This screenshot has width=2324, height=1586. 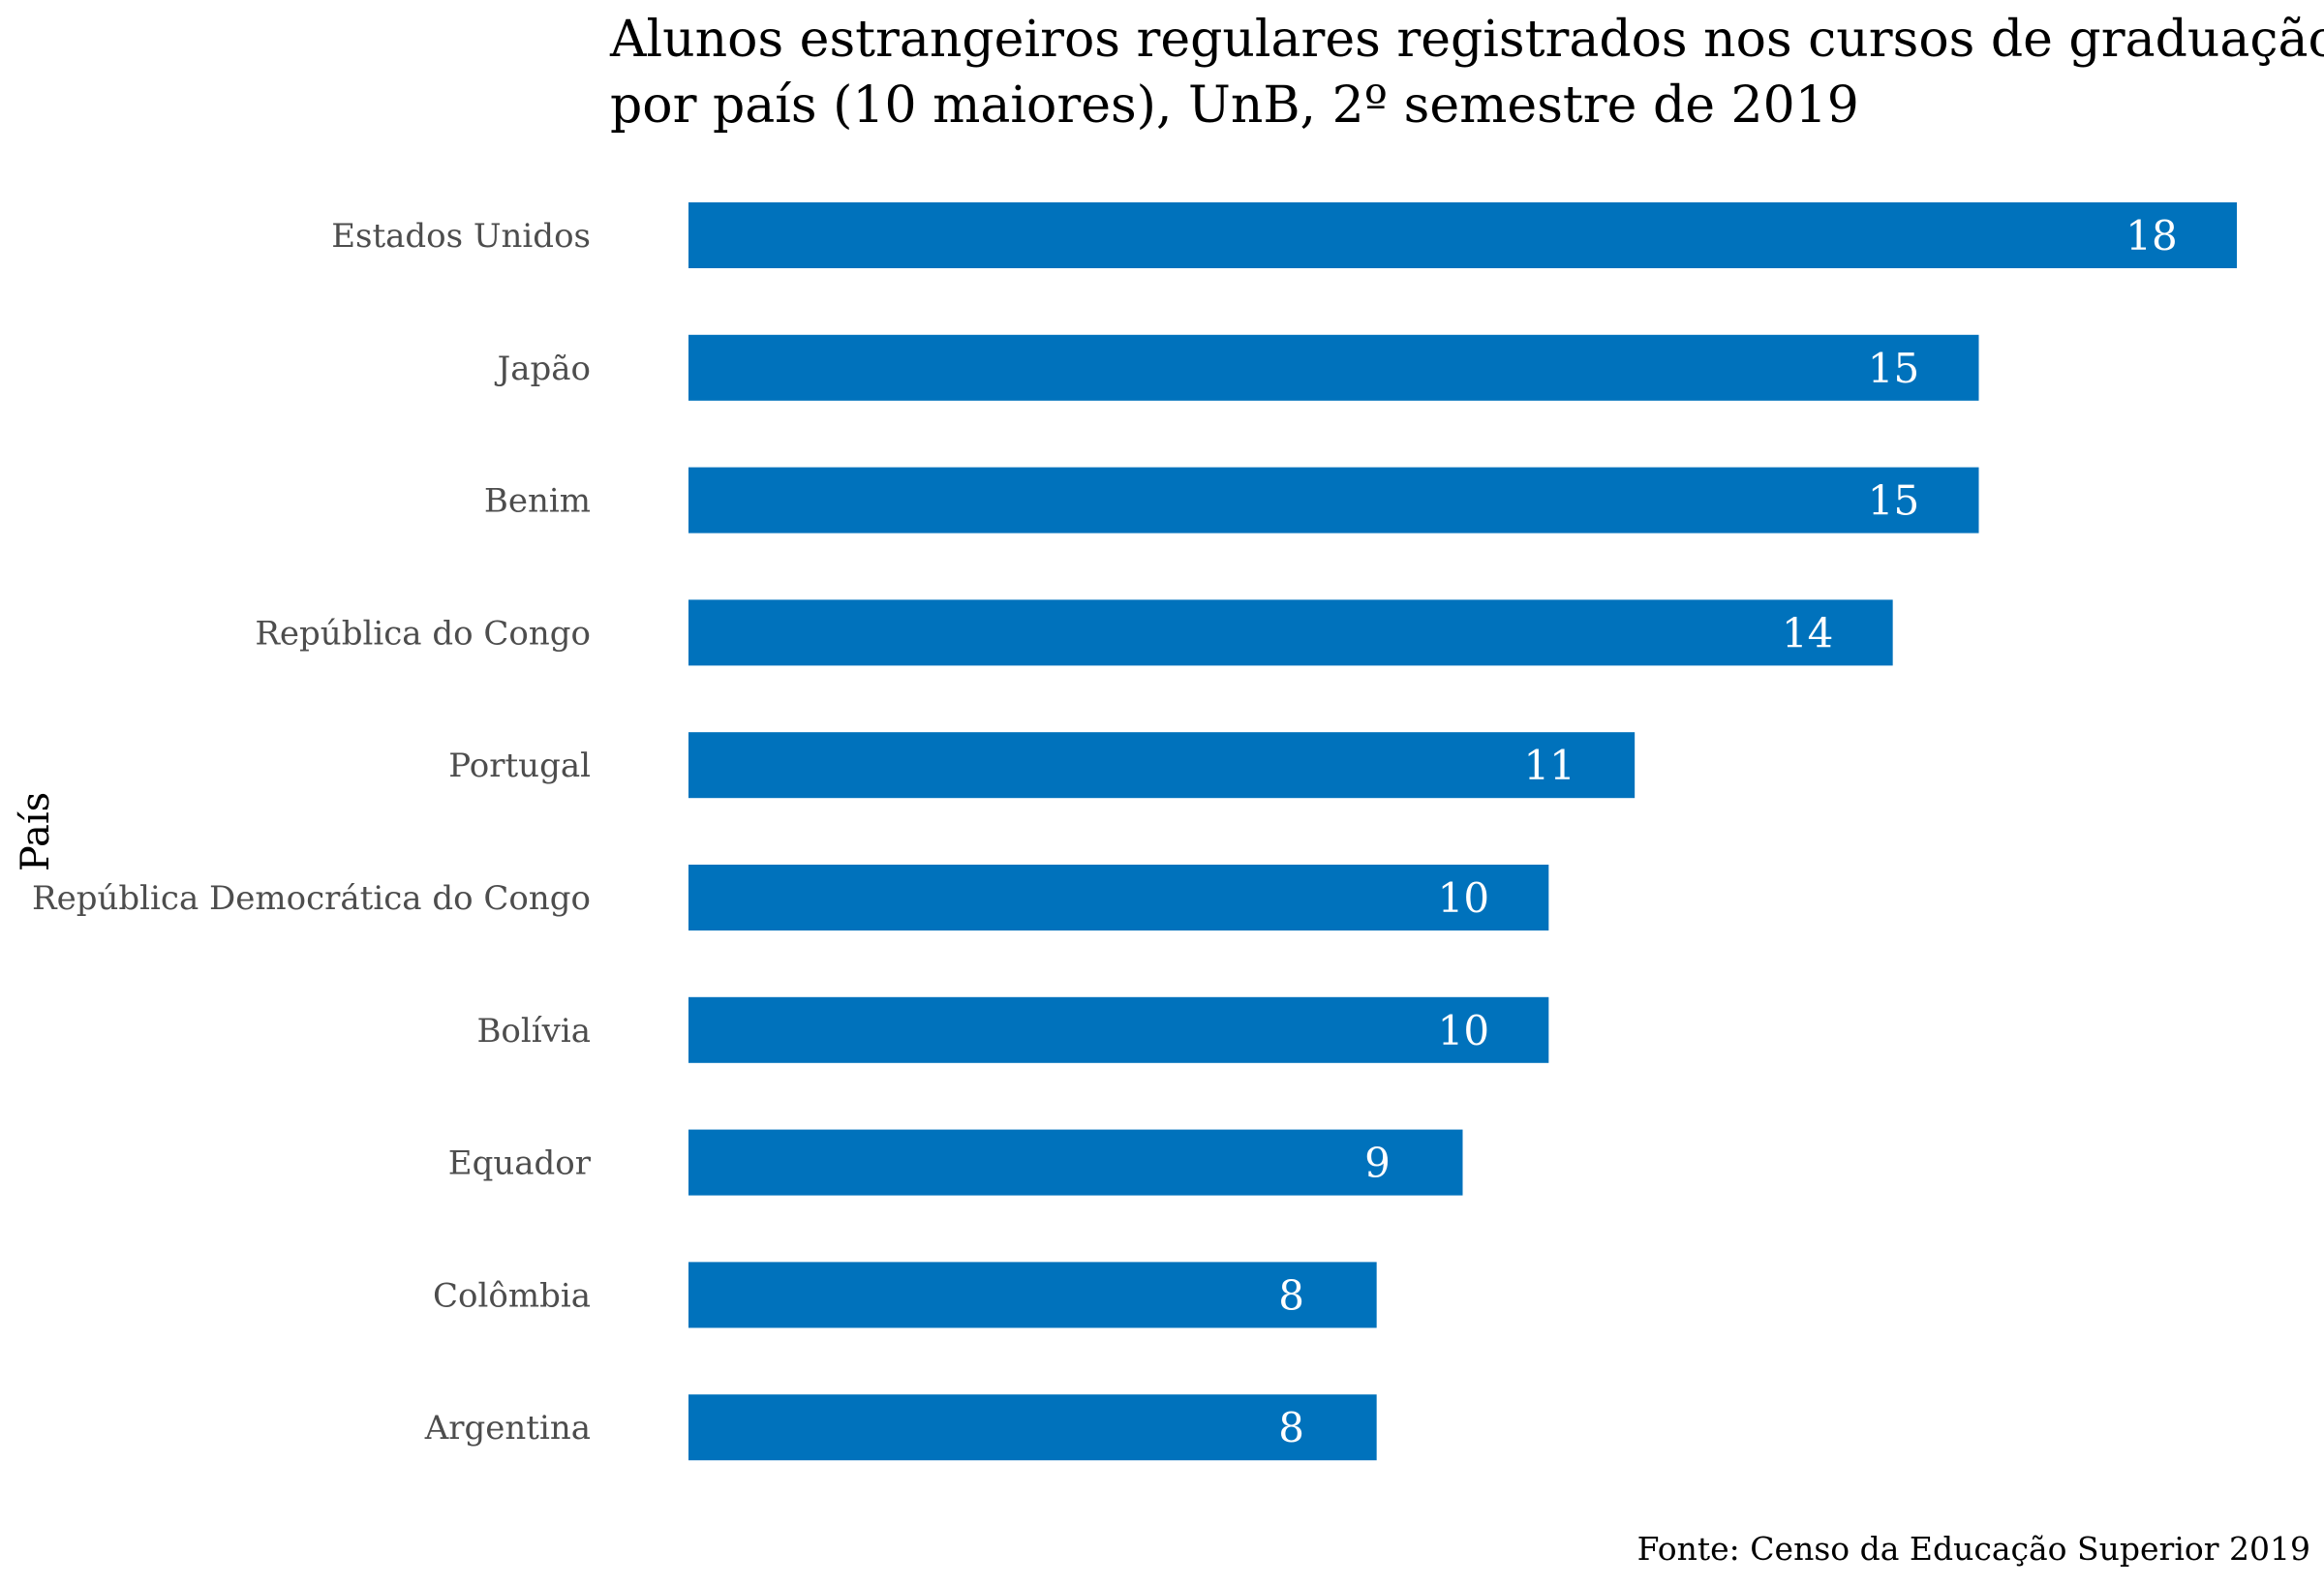 What do you see at coordinates (2151, 235) in the screenshot?
I see `data-label-estados-unidos: 18` at bounding box center [2151, 235].